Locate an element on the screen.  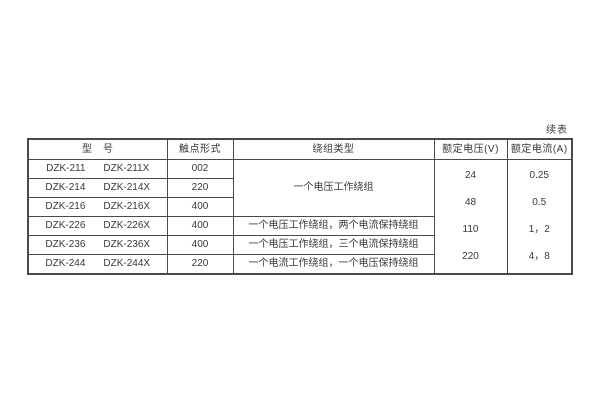
model-name: DZK-211 is located at coordinates (66, 169).